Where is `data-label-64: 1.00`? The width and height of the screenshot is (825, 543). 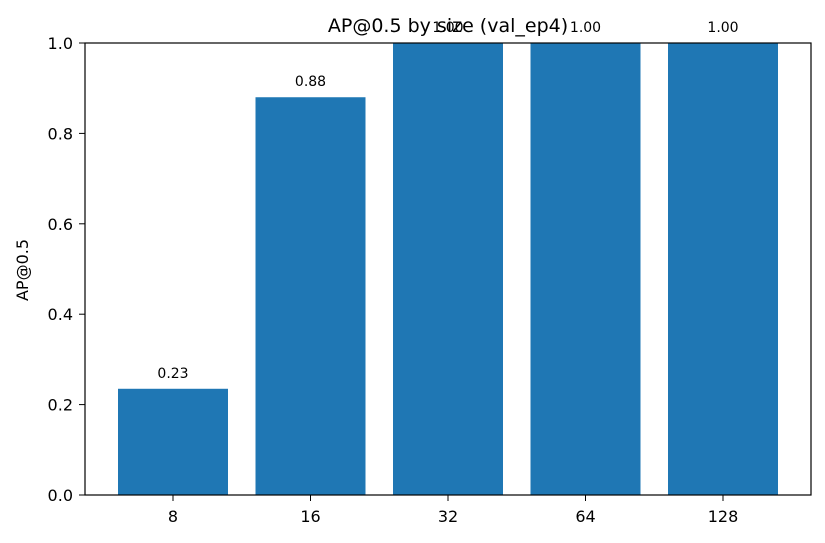 data-label-64: 1.00 is located at coordinates (585, 28).